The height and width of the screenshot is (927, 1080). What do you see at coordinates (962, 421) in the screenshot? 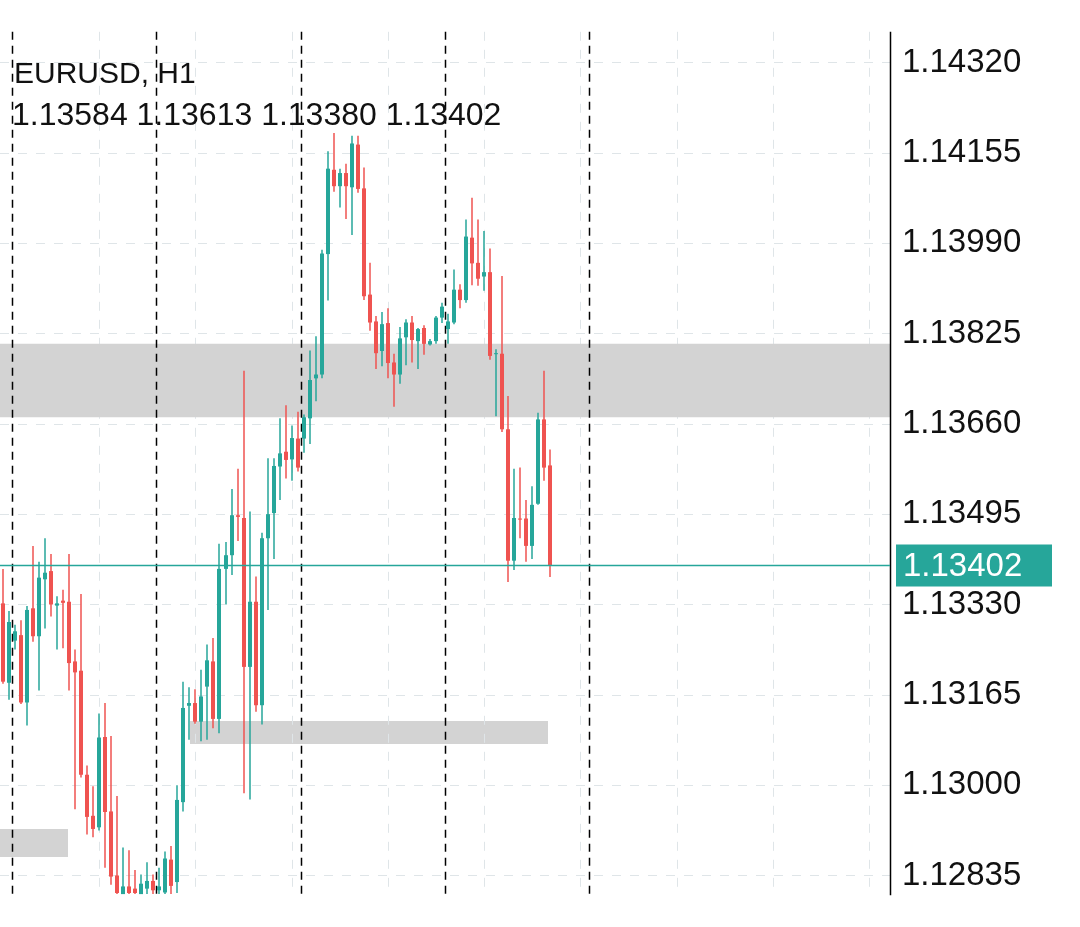
I see `y-tick-label: 1.13660` at bounding box center [962, 421].